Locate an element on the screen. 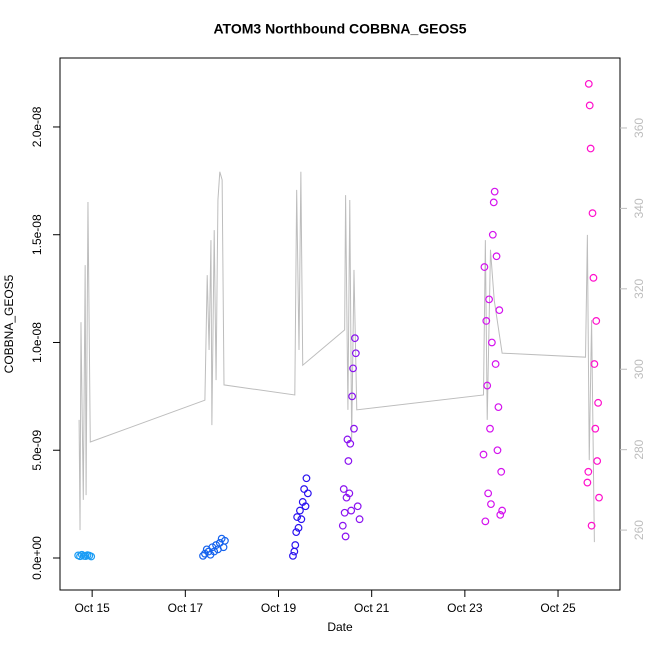  y-axis-label: COBBNA_GEOS5 is located at coordinates (9, 323).